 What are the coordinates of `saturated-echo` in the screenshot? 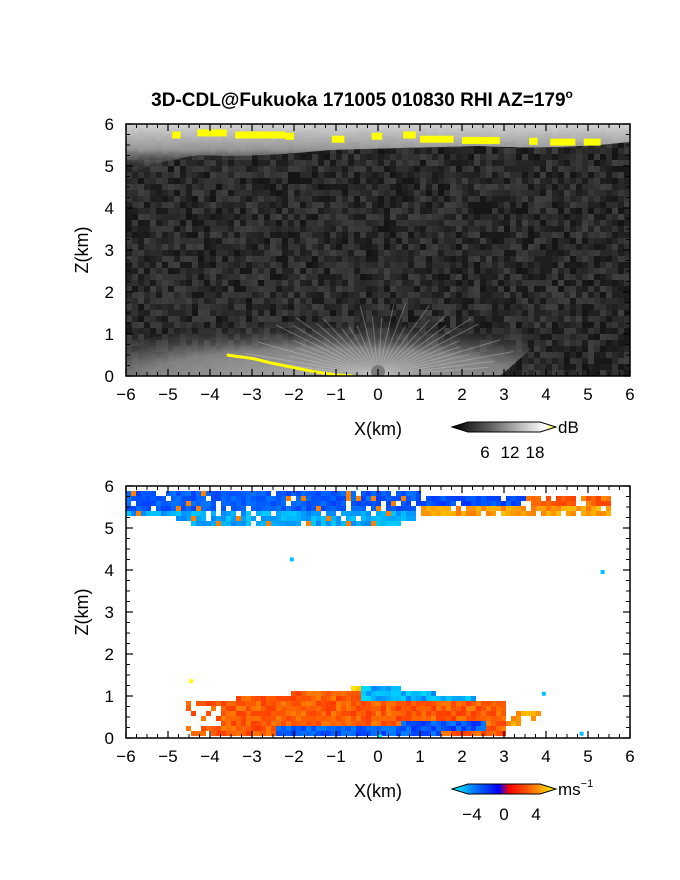 It's located at (176, 135).